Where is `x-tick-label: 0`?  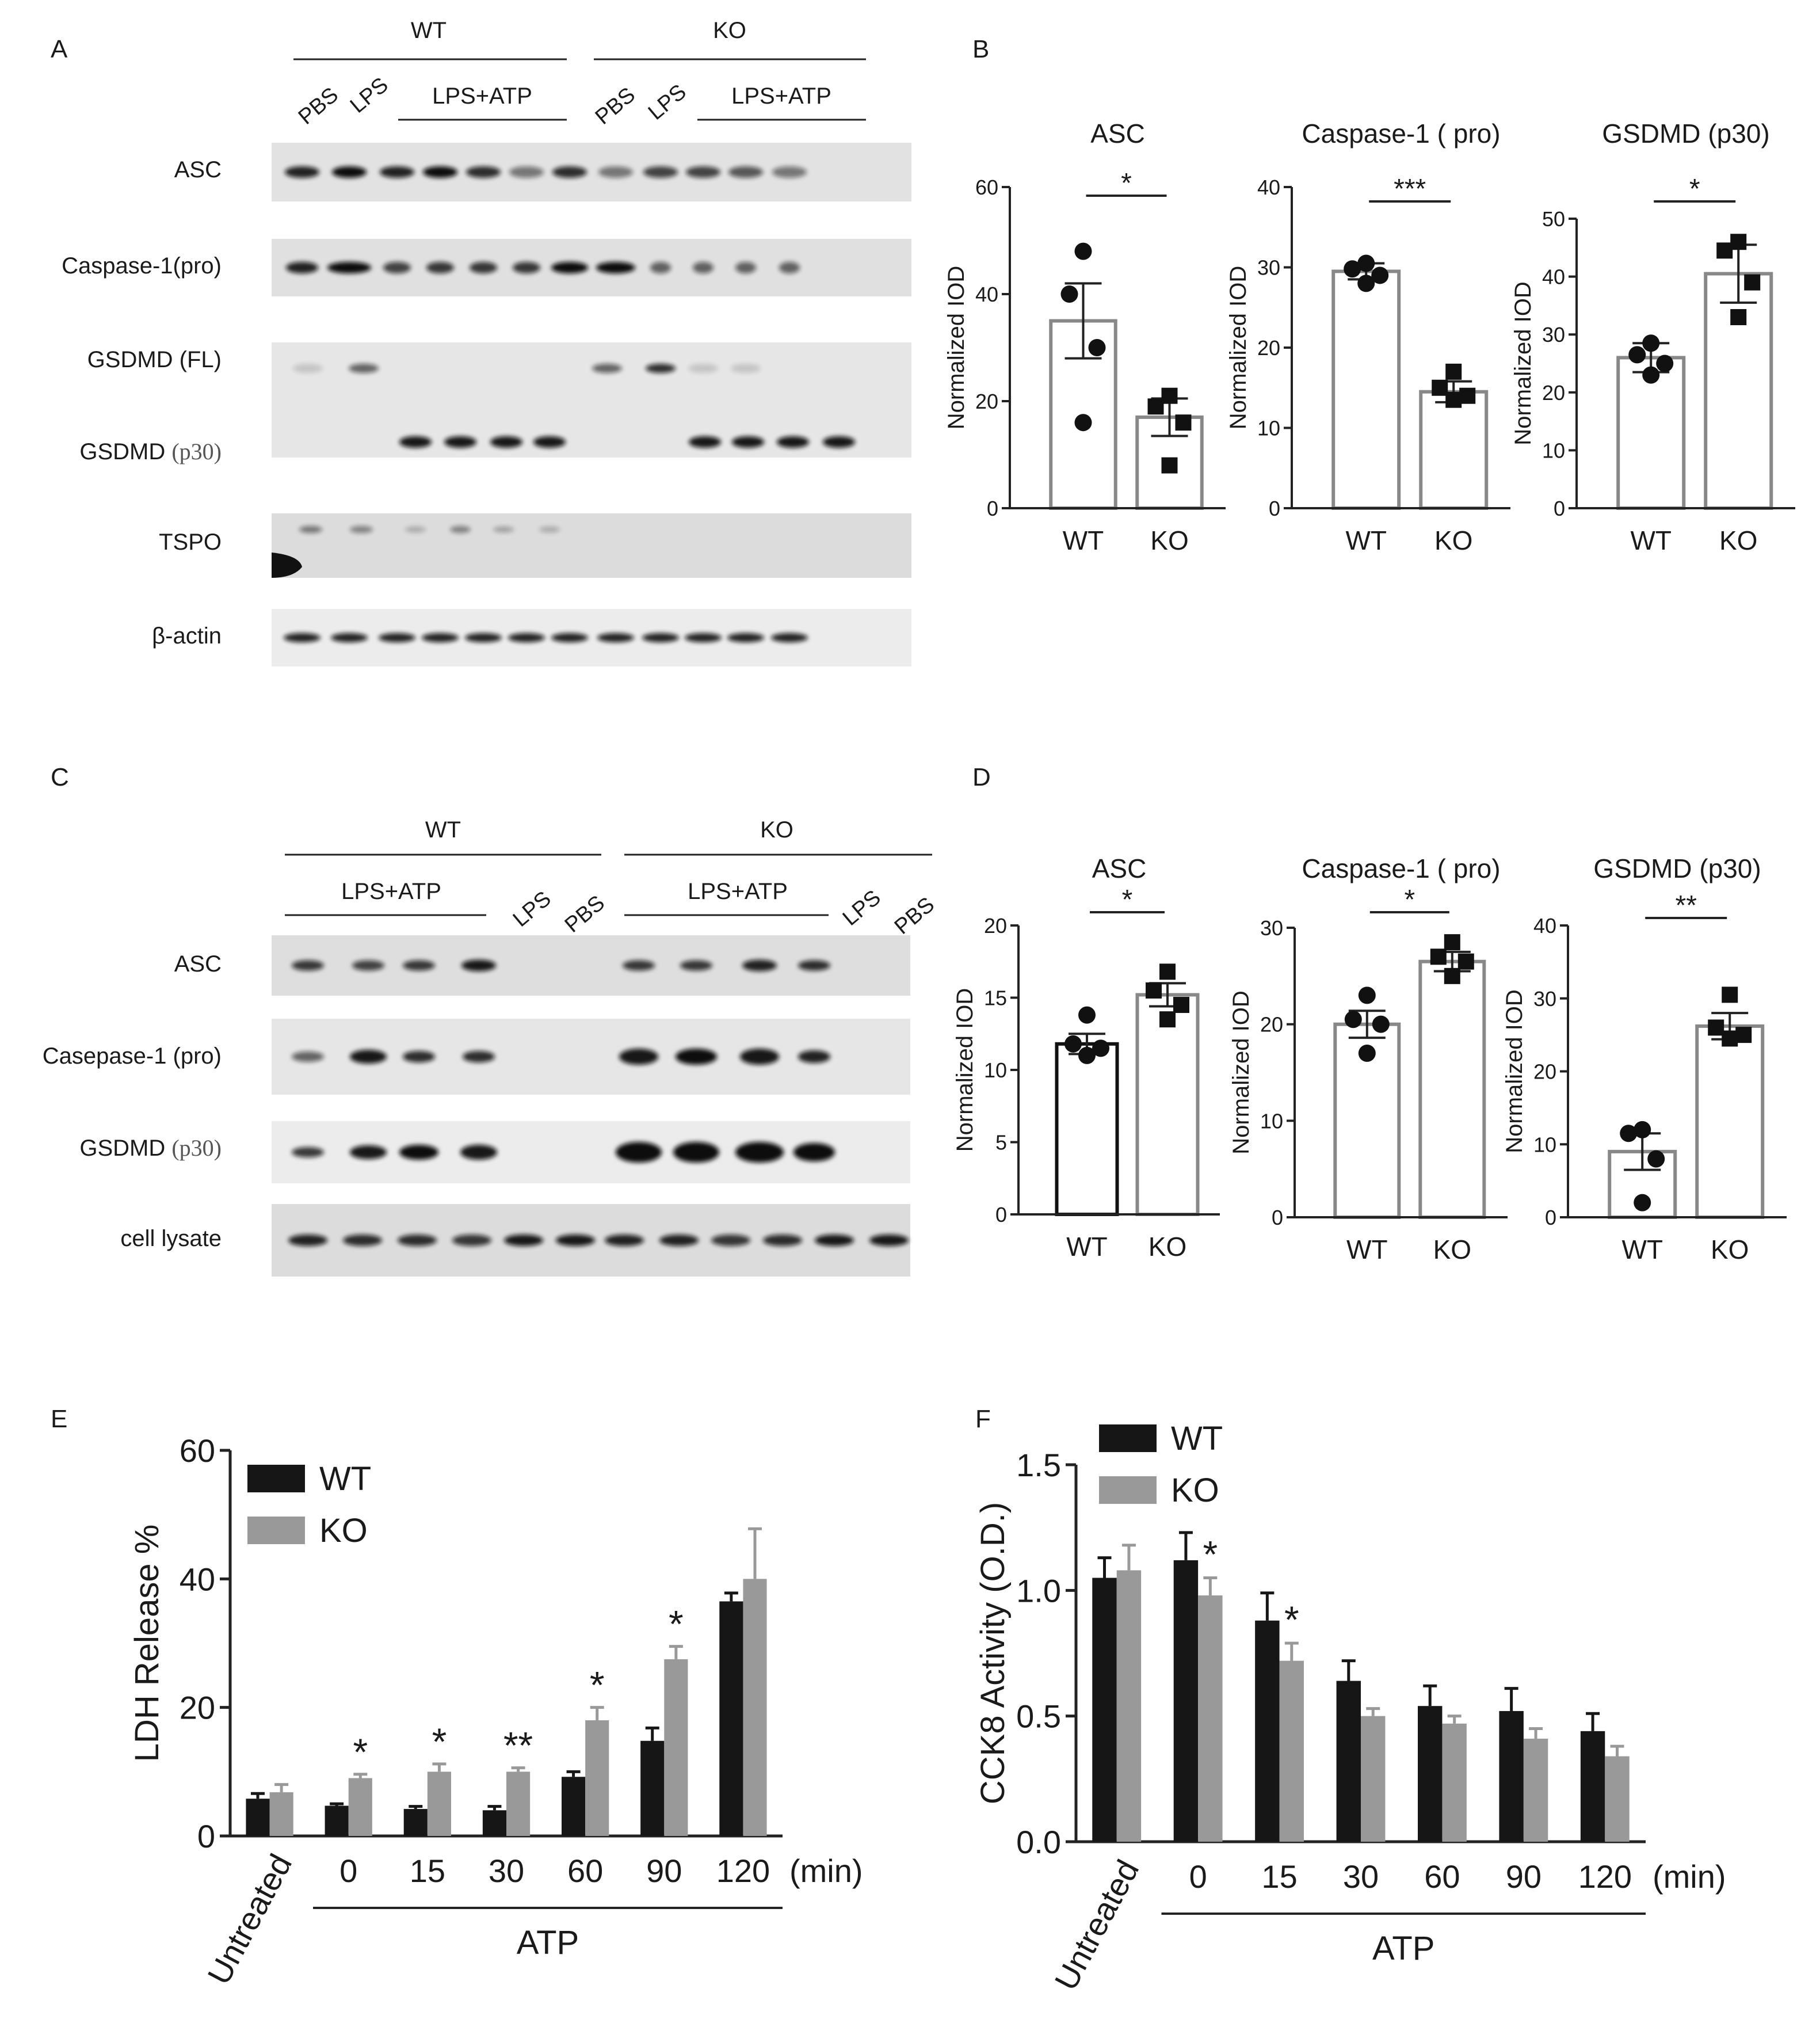 x-tick-label: 0 is located at coordinates (348, 1871).